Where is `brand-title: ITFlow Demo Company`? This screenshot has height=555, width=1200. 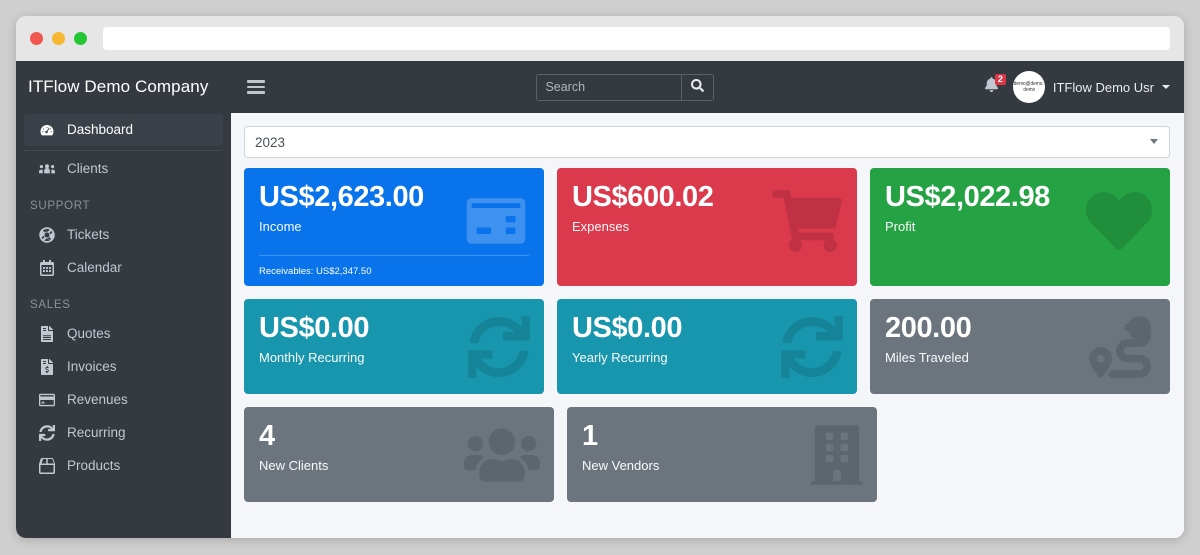
brand-title: ITFlow Demo Company is located at coordinates (118, 86).